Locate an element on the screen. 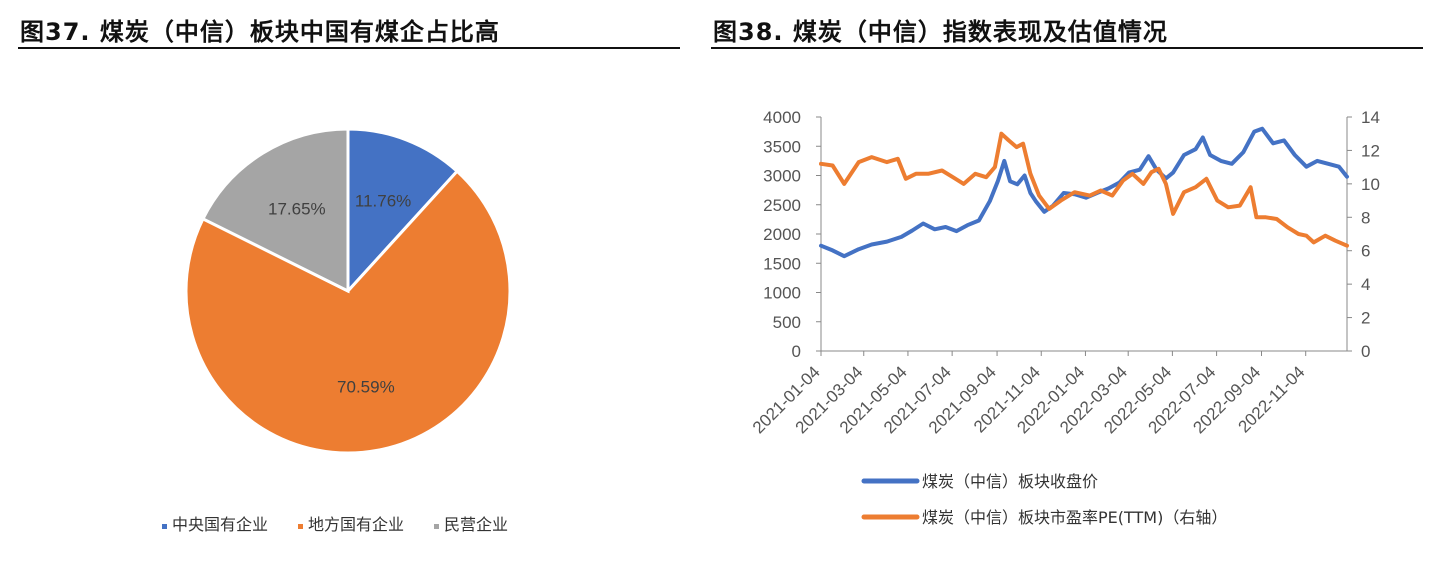 This screenshot has height=566, width=1450. pie-data-label: 70.59% is located at coordinates (366, 387).